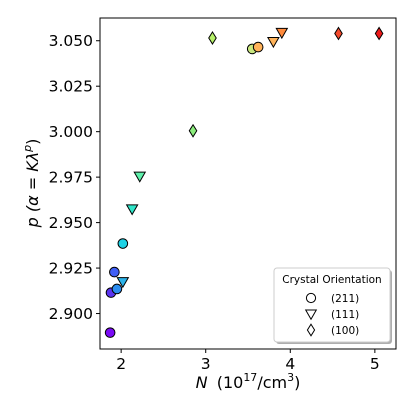 The width and height of the screenshot is (415, 415). I want to click on y-tick-label: 2.900, so click(71, 314).